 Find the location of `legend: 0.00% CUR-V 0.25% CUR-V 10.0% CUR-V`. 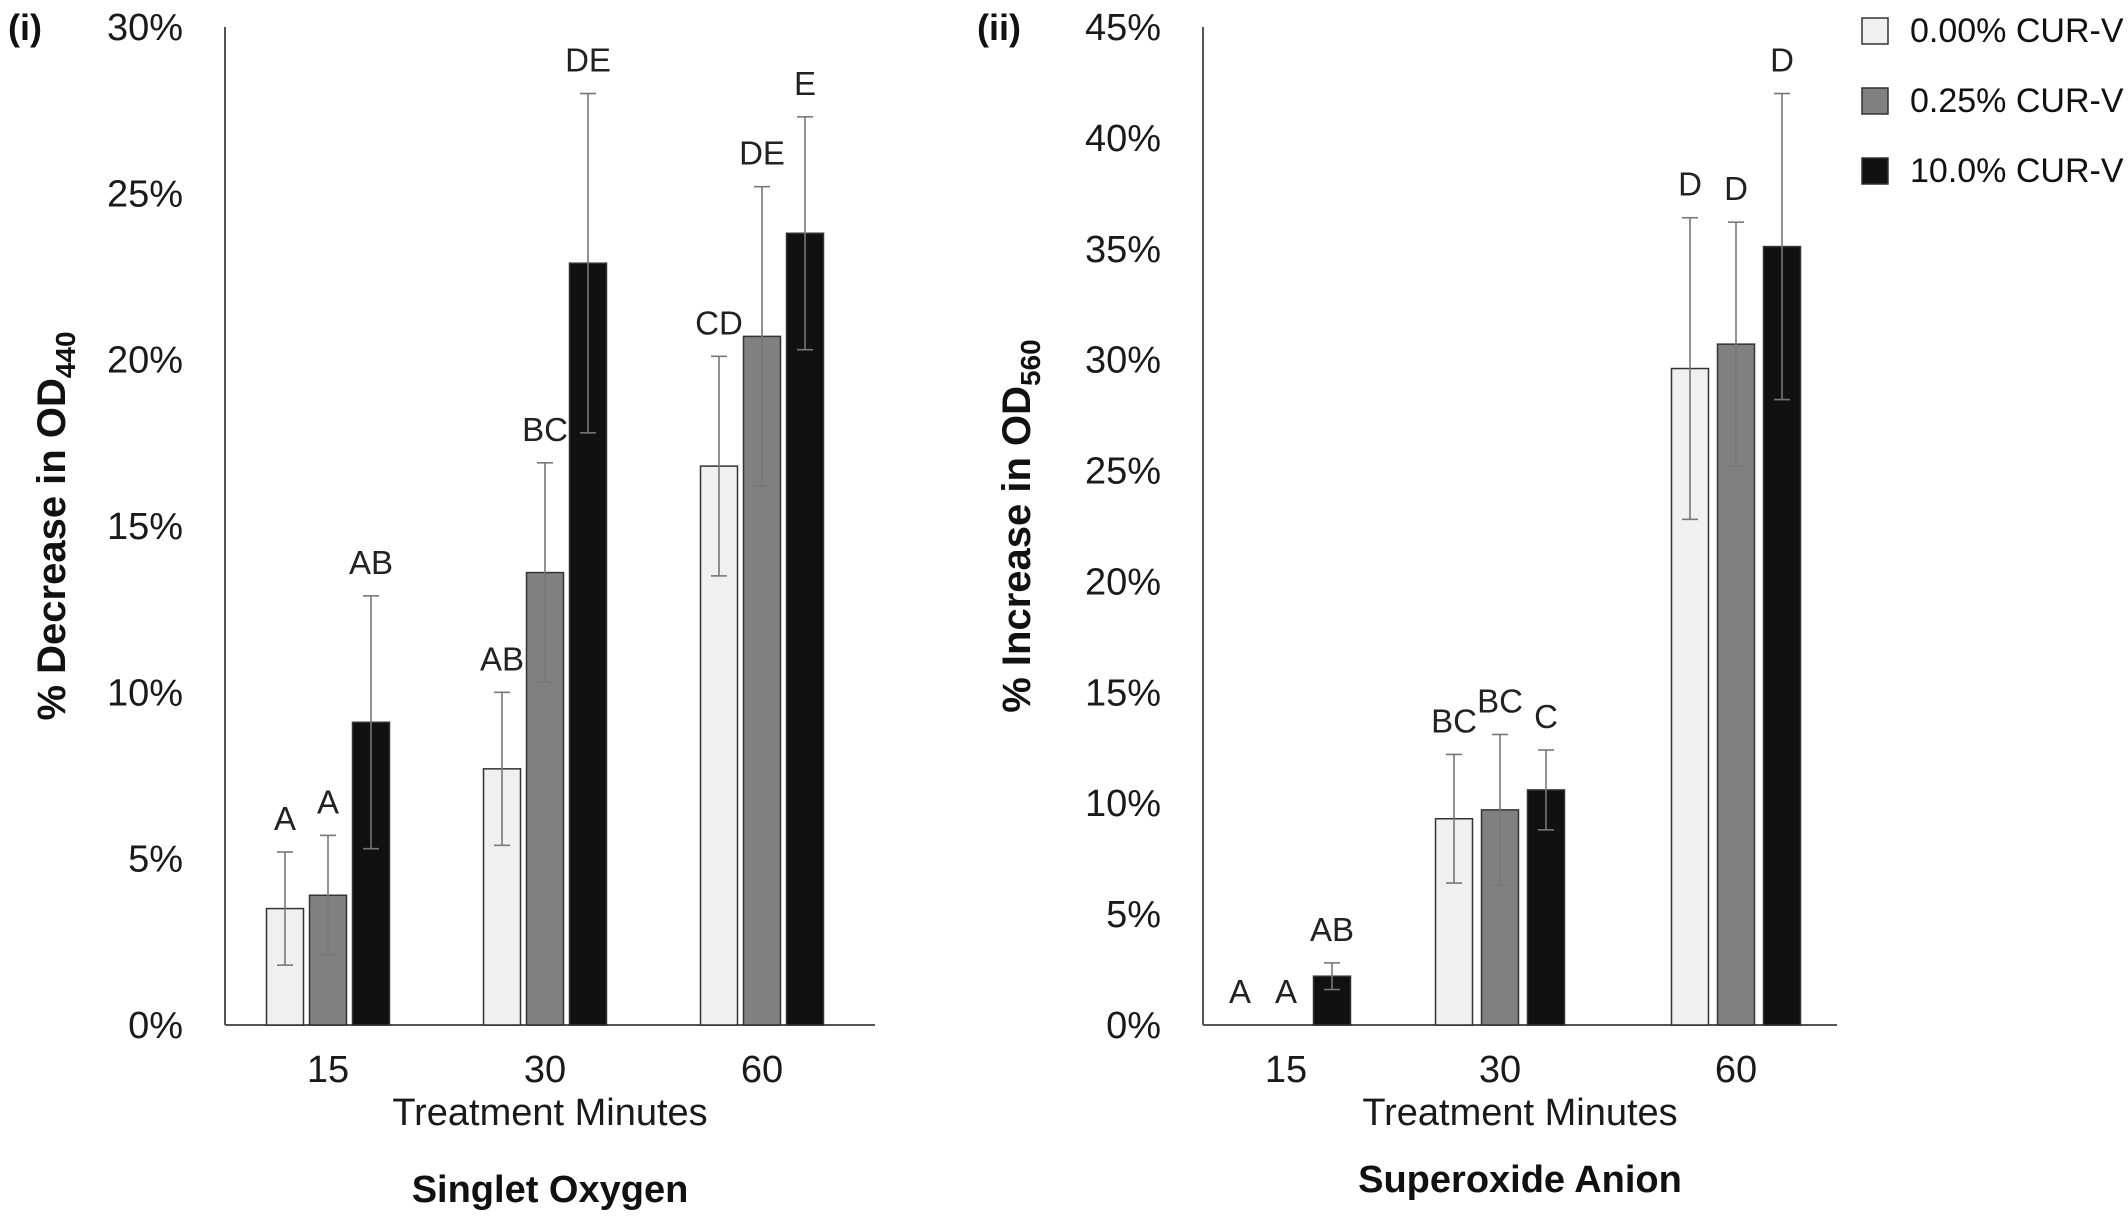

legend: 0.00% CUR-V 0.25% CUR-V 10.0% CUR-V is located at coordinates (1992, 101).